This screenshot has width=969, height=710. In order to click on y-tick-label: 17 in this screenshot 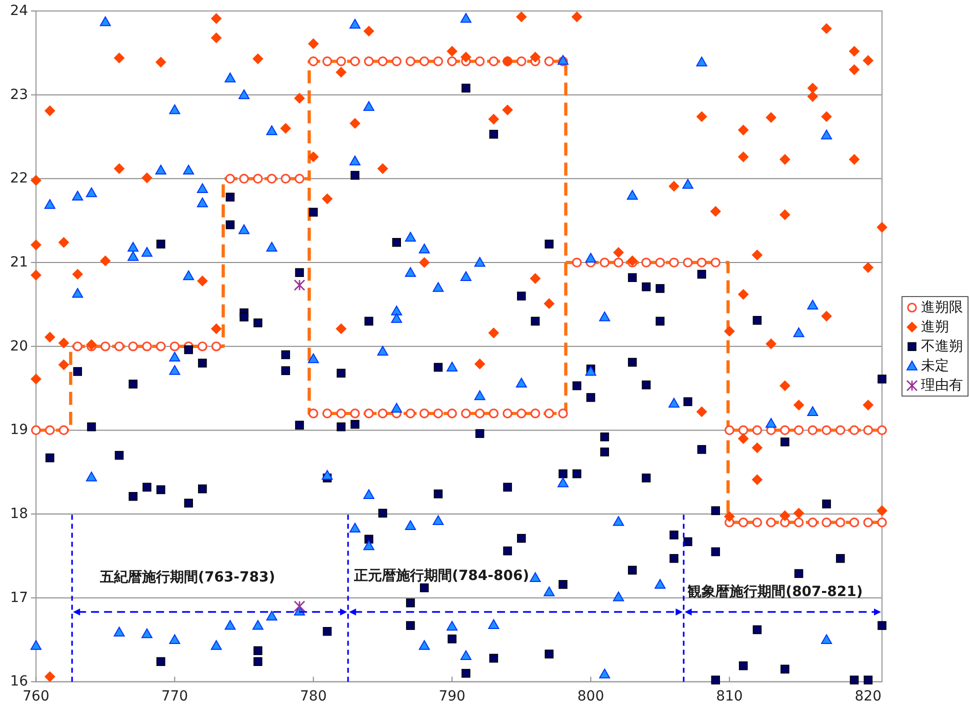, I will do `click(19, 598)`.